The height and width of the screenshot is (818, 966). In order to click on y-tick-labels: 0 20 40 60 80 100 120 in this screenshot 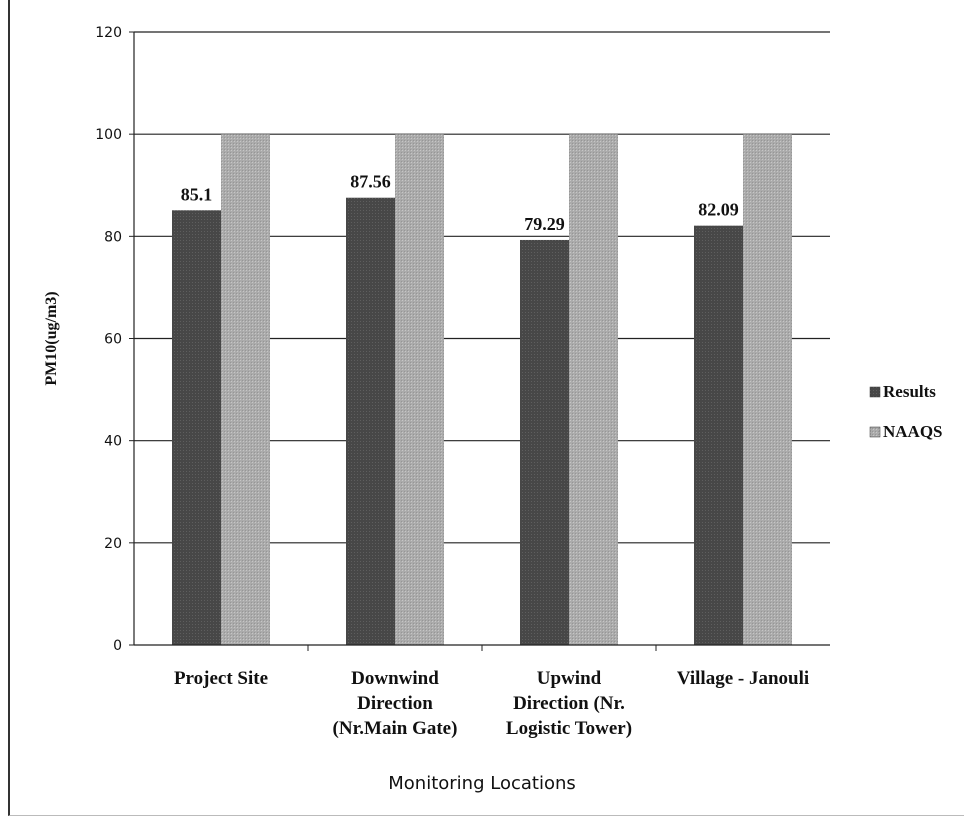, I will do `click(108, 339)`.